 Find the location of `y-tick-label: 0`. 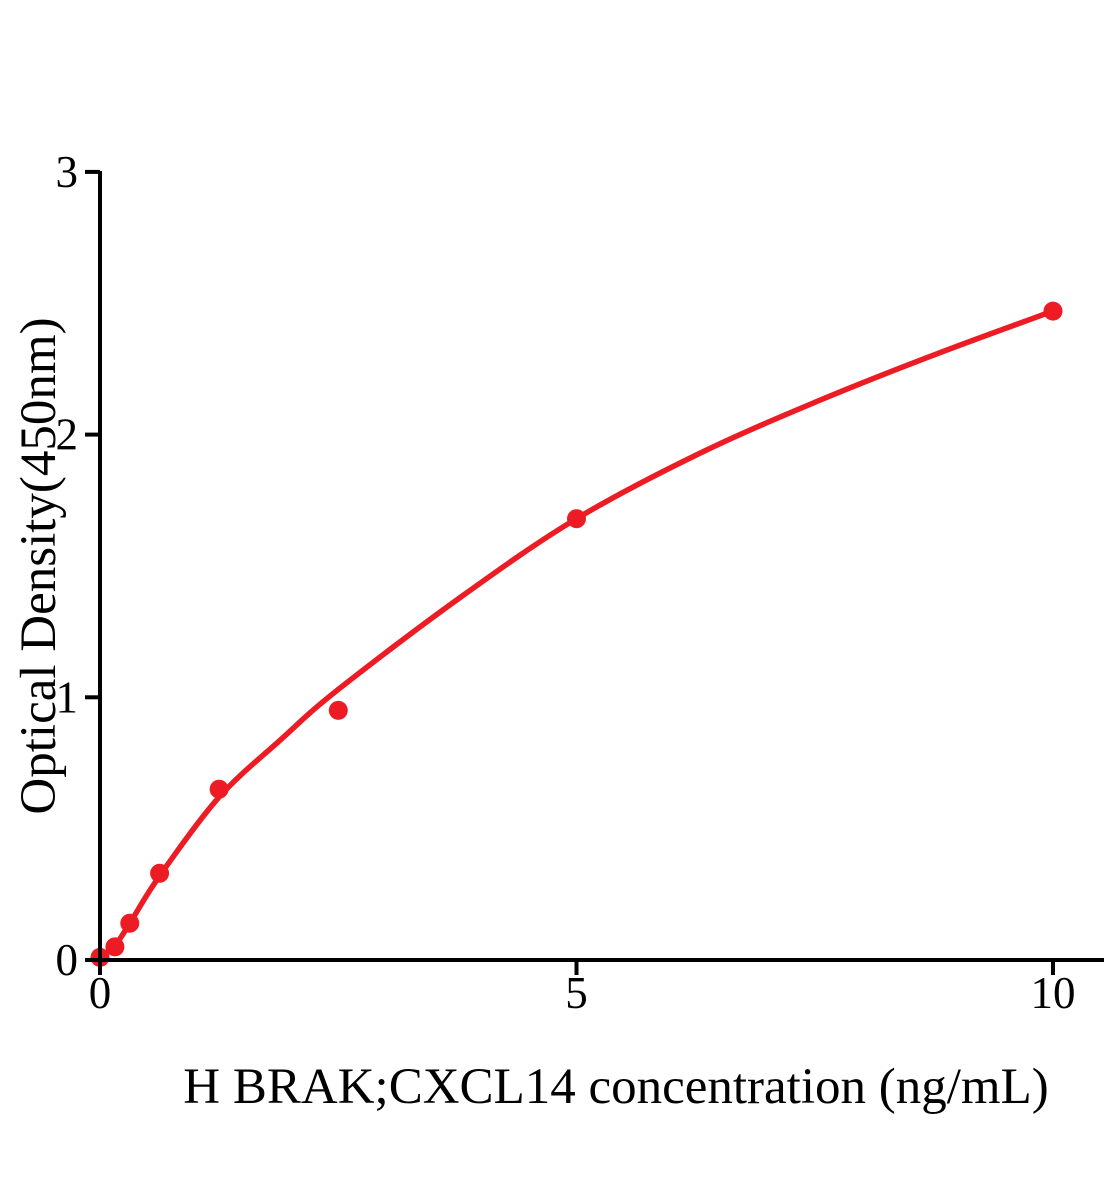

y-tick-label: 0 is located at coordinates (67, 960).